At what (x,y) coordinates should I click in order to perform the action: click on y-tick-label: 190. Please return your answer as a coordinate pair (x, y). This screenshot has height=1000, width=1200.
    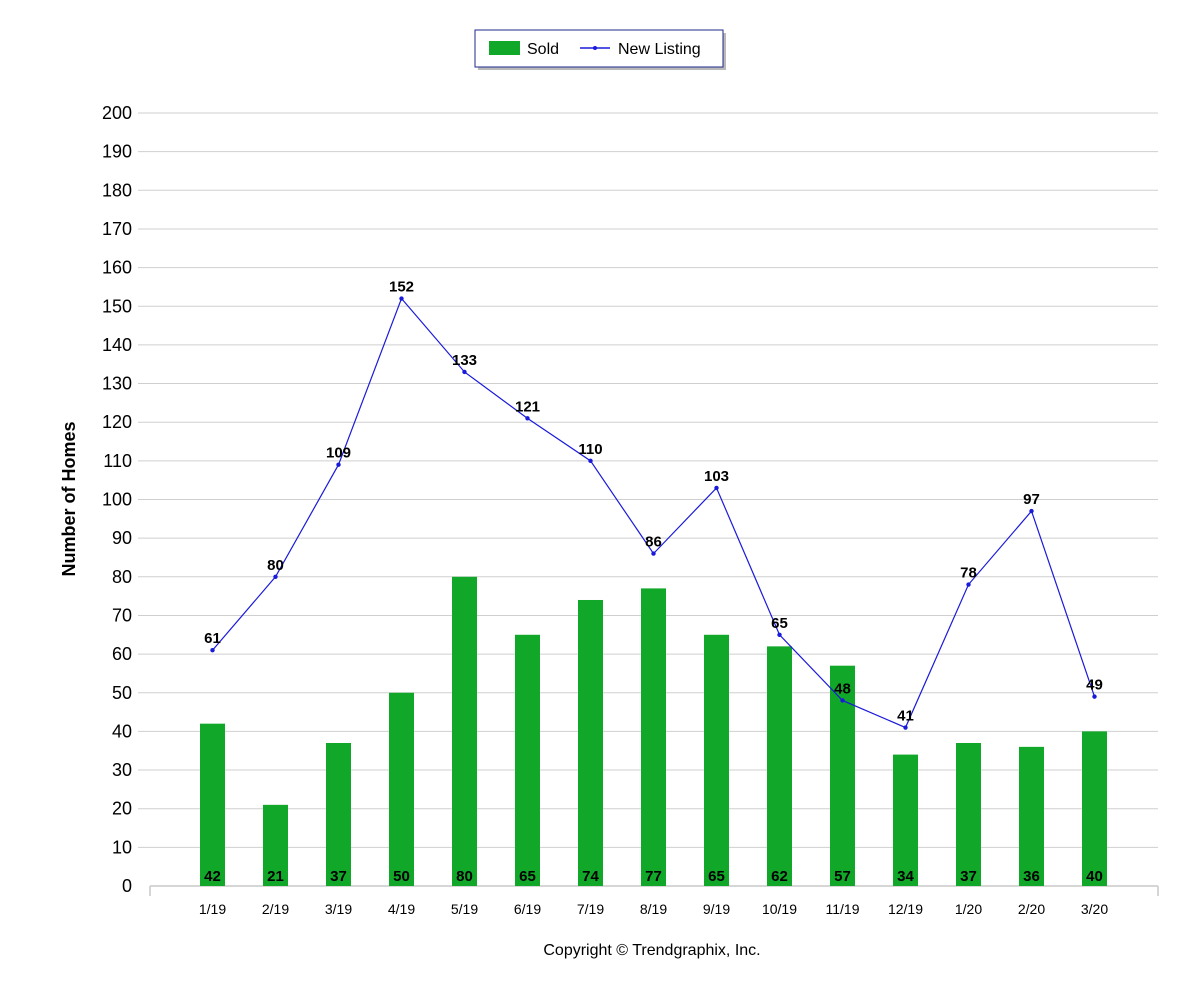
    Looking at the image, I should click on (117, 152).